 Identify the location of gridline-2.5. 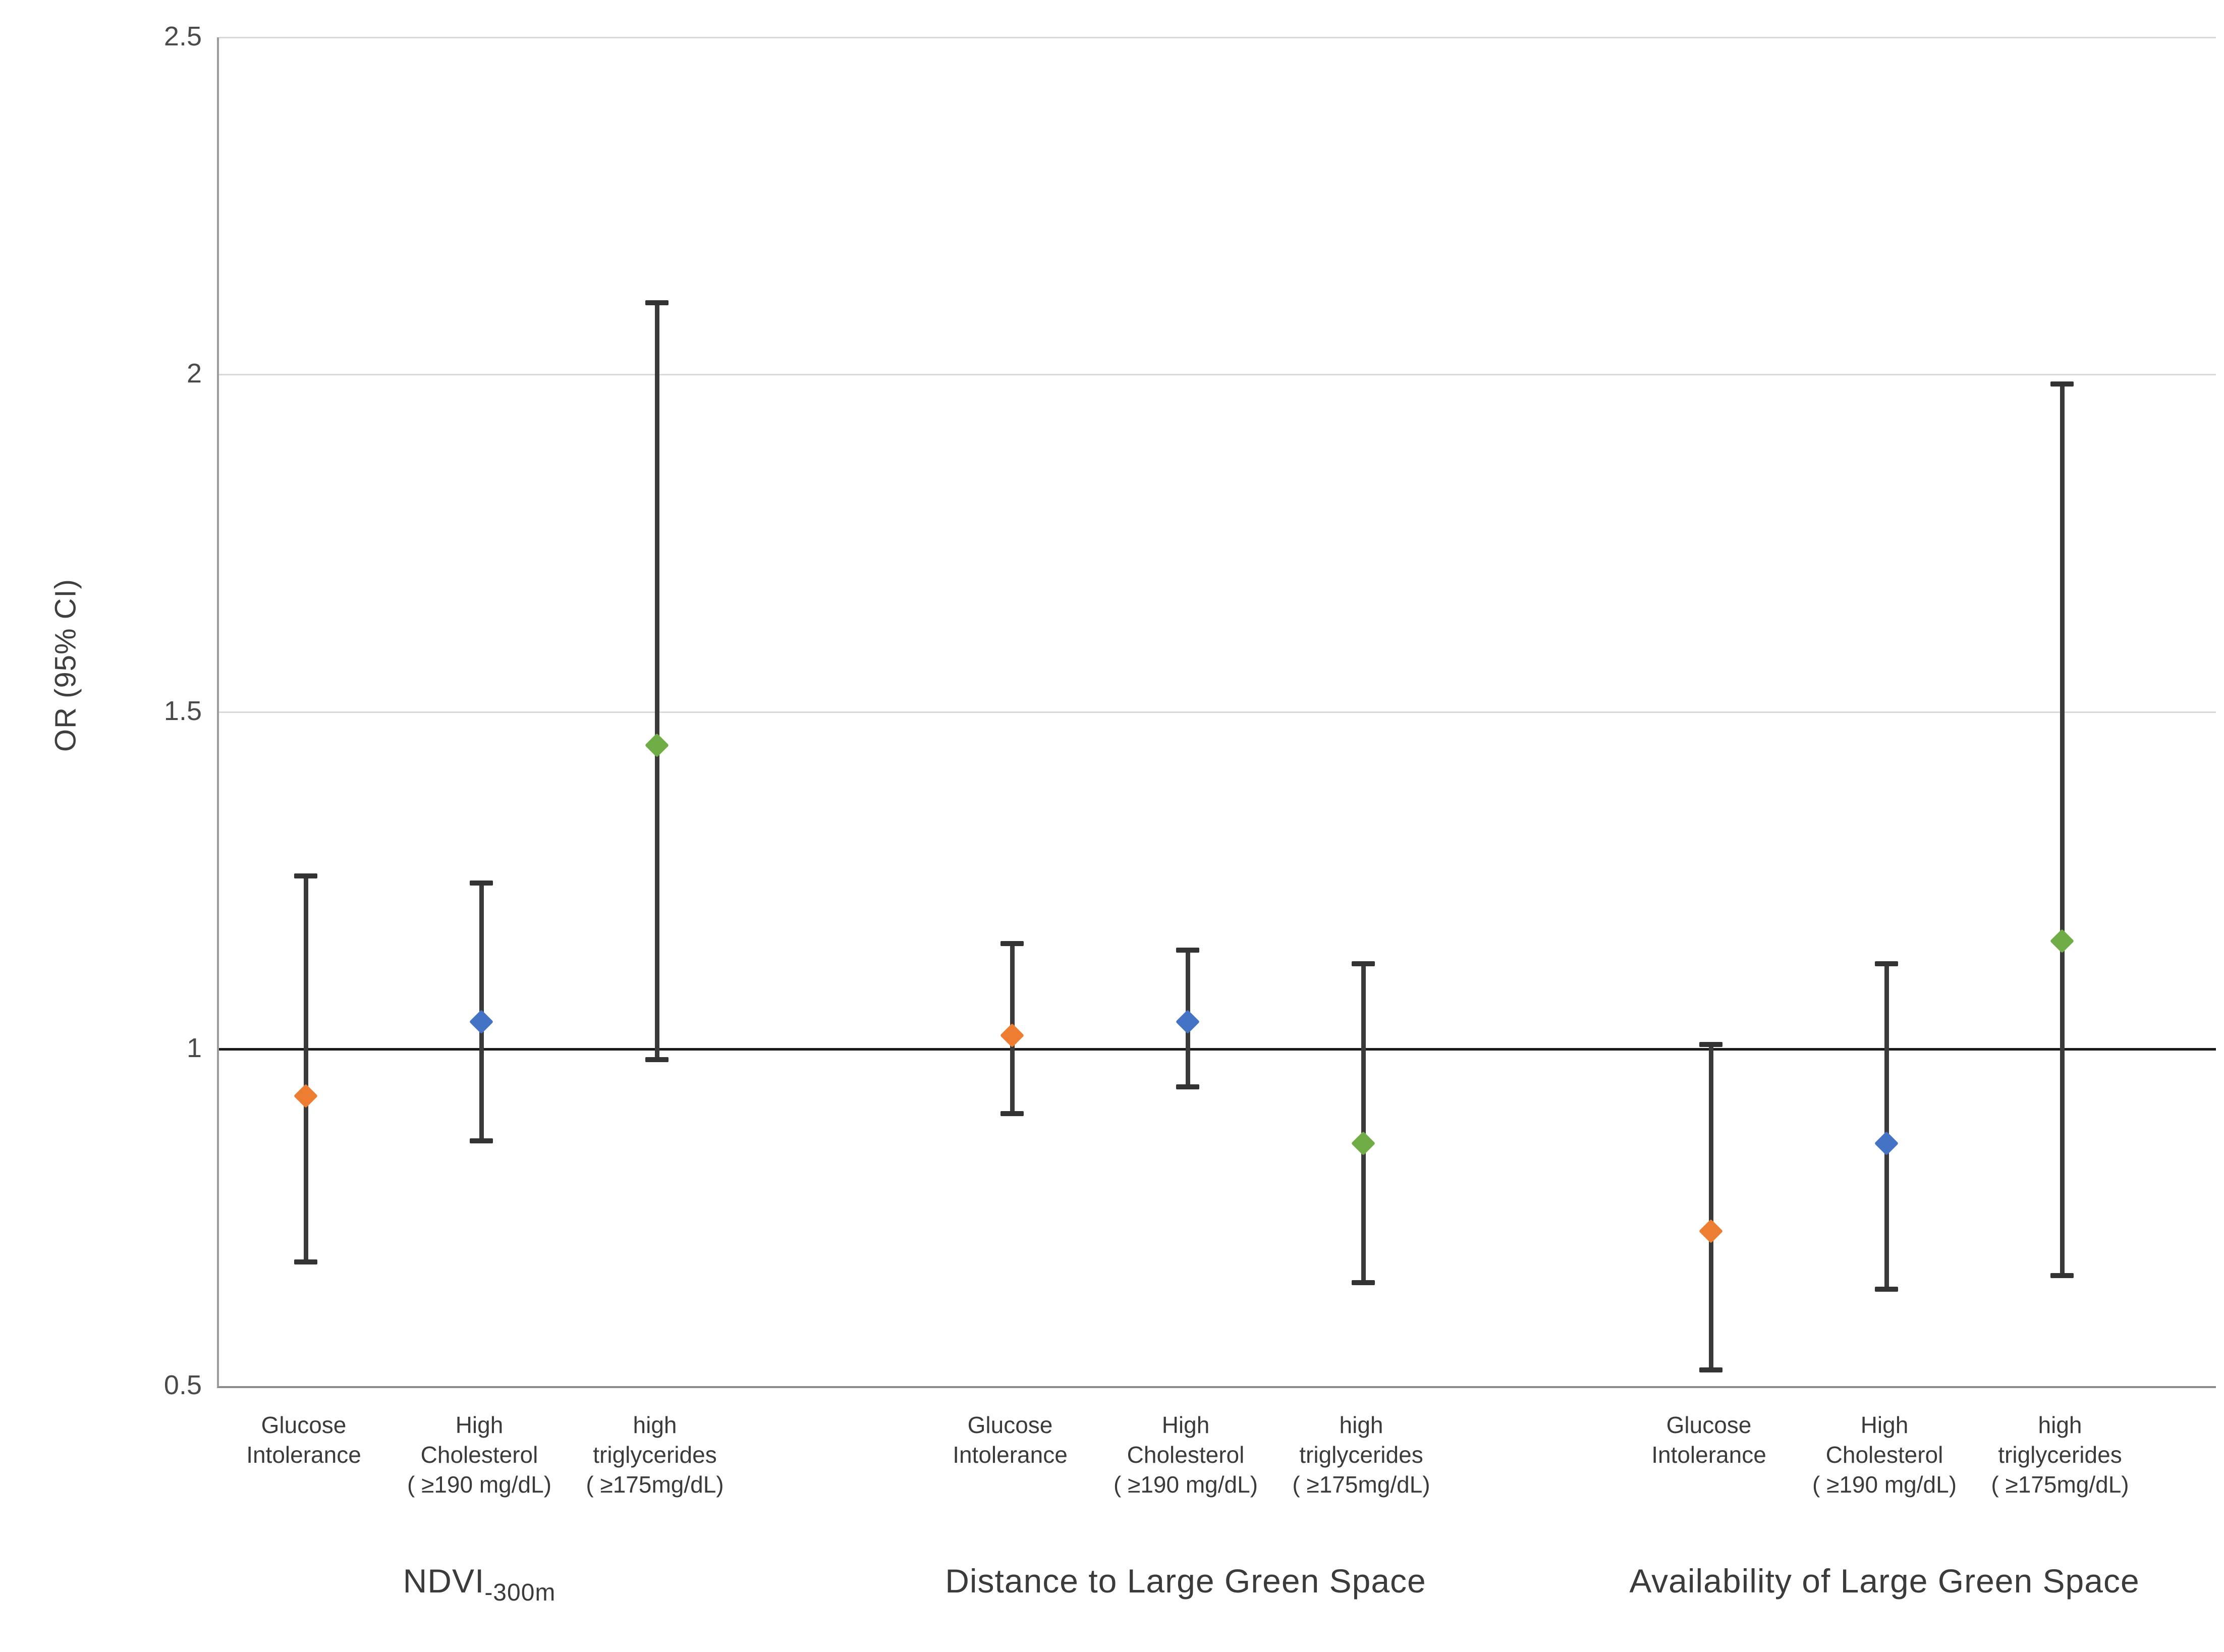
(1217, 37).